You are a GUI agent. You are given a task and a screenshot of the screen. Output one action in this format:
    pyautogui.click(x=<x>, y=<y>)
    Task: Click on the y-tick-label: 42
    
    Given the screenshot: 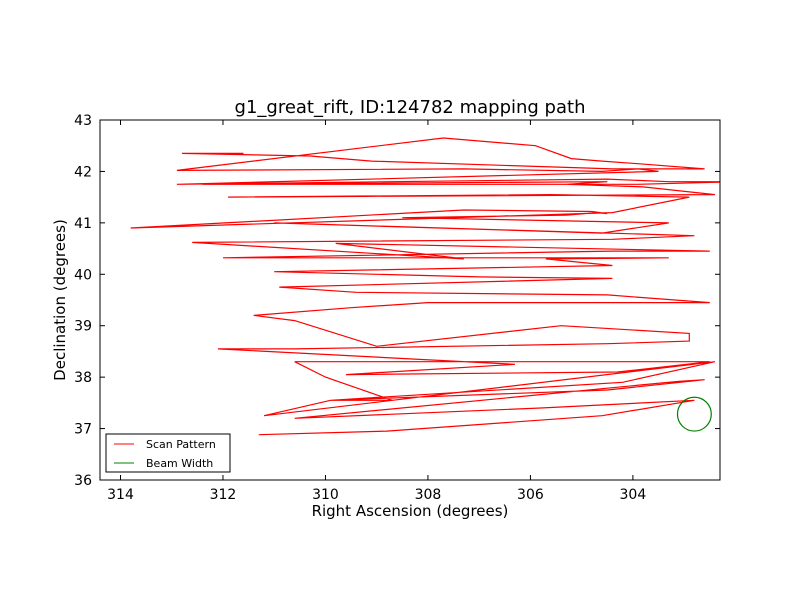 What is the action you would take?
    pyautogui.click(x=83, y=172)
    